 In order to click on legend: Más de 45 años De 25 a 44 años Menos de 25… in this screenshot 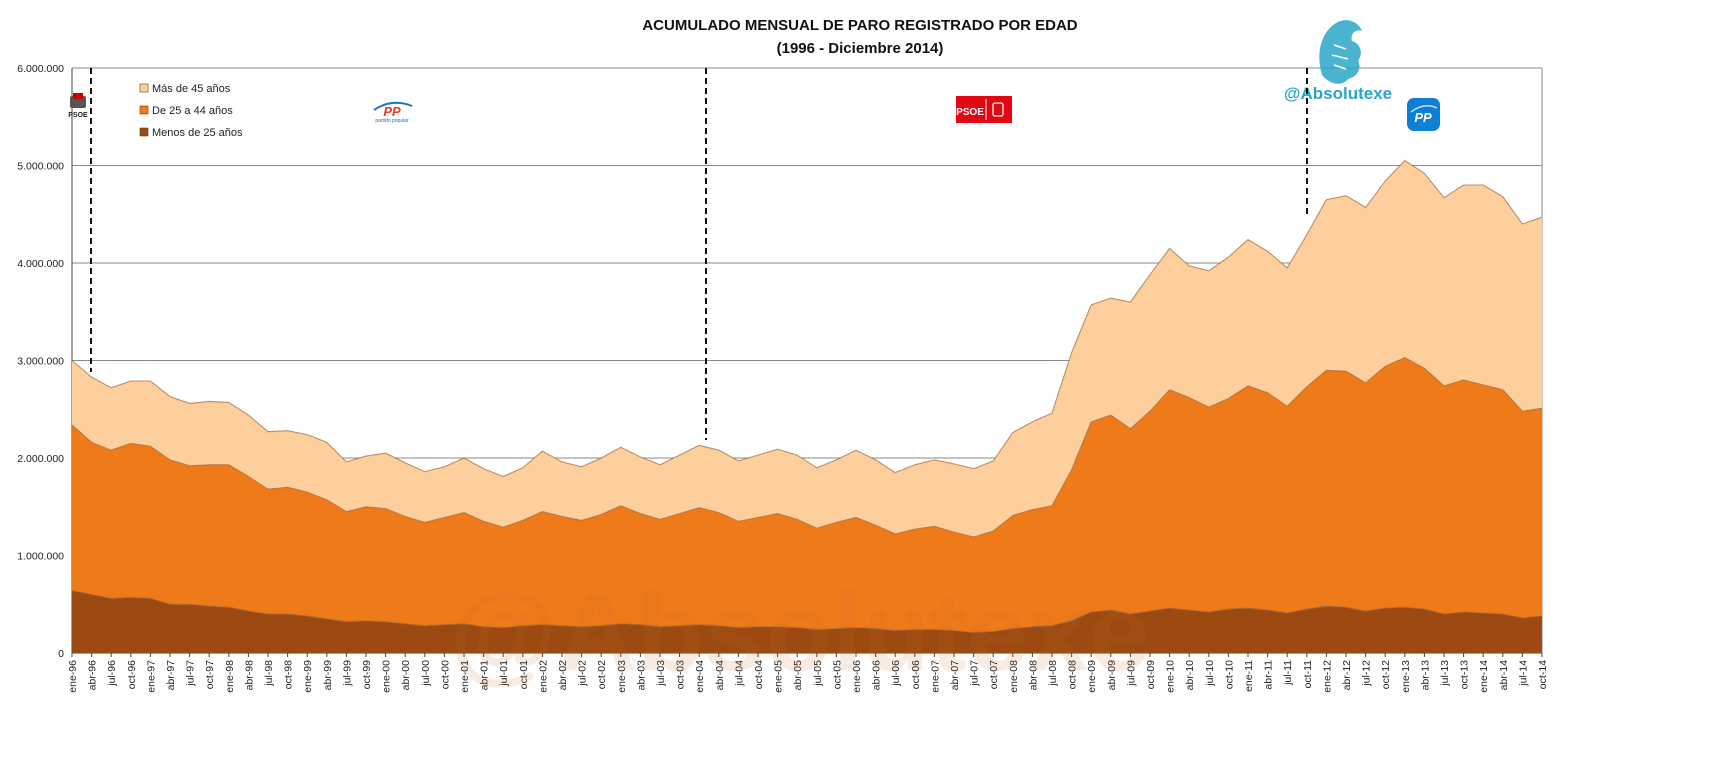, I will do `click(191, 111)`.